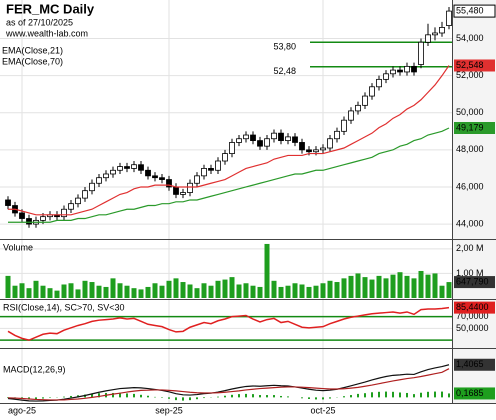  What do you see at coordinates (470, 149) in the screenshot?
I see `y-tick-label: 48,000` at bounding box center [470, 149].